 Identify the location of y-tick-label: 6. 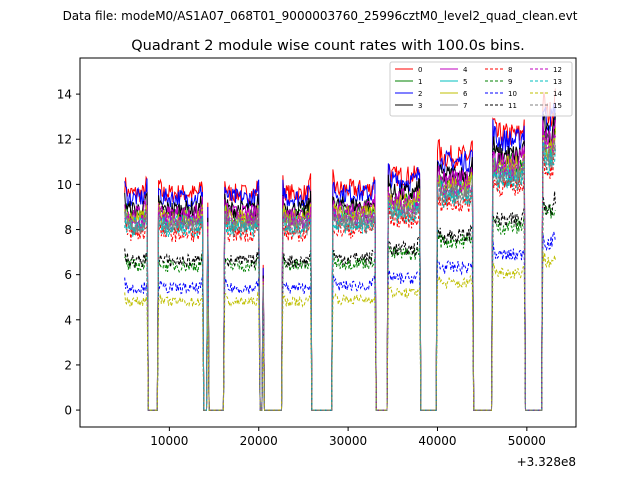
(68, 275).